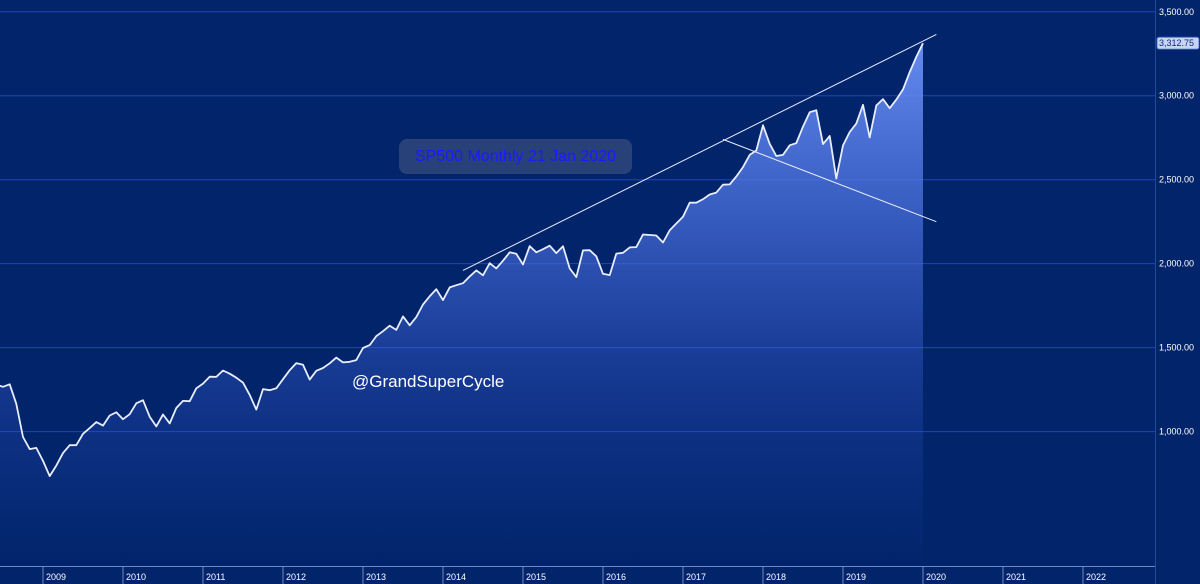 Image resolution: width=1200 pixels, height=584 pixels. Describe the element at coordinates (856, 577) in the screenshot. I see `x-tick-label: 2019` at that location.